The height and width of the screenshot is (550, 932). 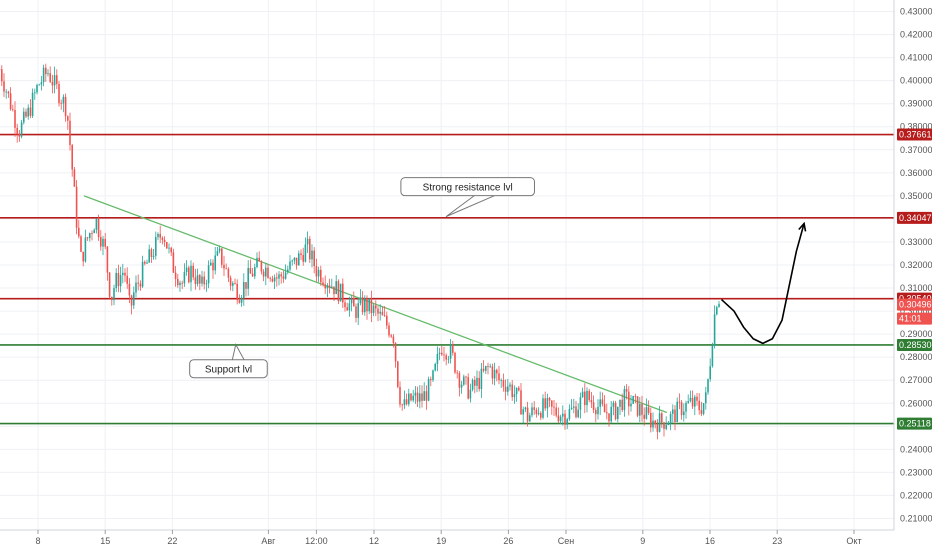 What do you see at coordinates (268, 541) in the screenshot?
I see `time-tick-label: Авг` at bounding box center [268, 541].